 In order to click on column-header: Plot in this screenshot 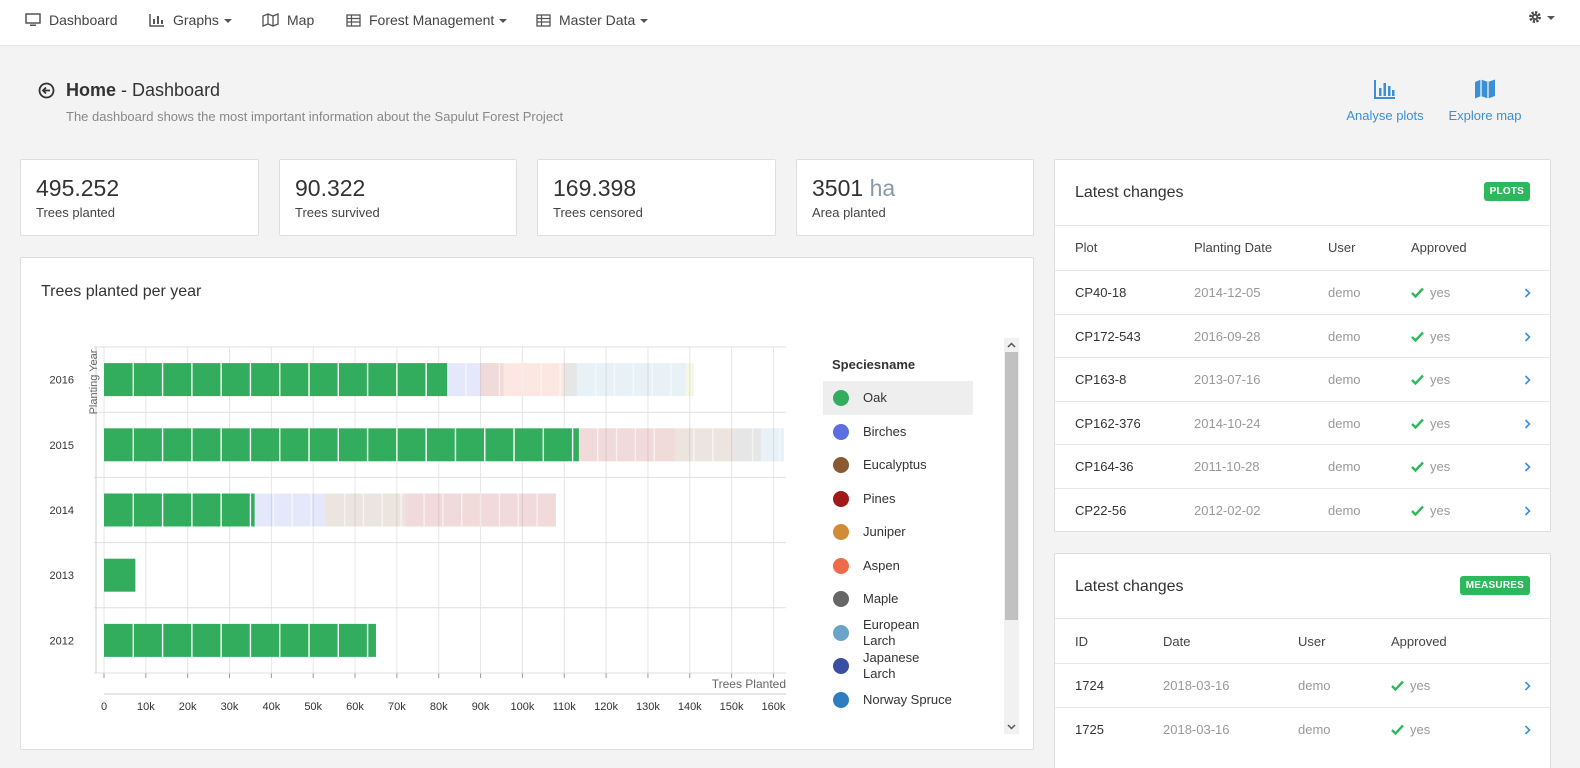, I will do `click(1086, 247)`.